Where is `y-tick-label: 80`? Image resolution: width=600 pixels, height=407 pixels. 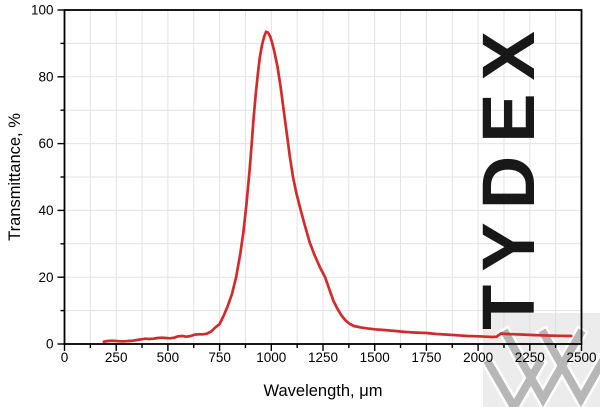
y-tick-label: 80 is located at coordinates (45, 76).